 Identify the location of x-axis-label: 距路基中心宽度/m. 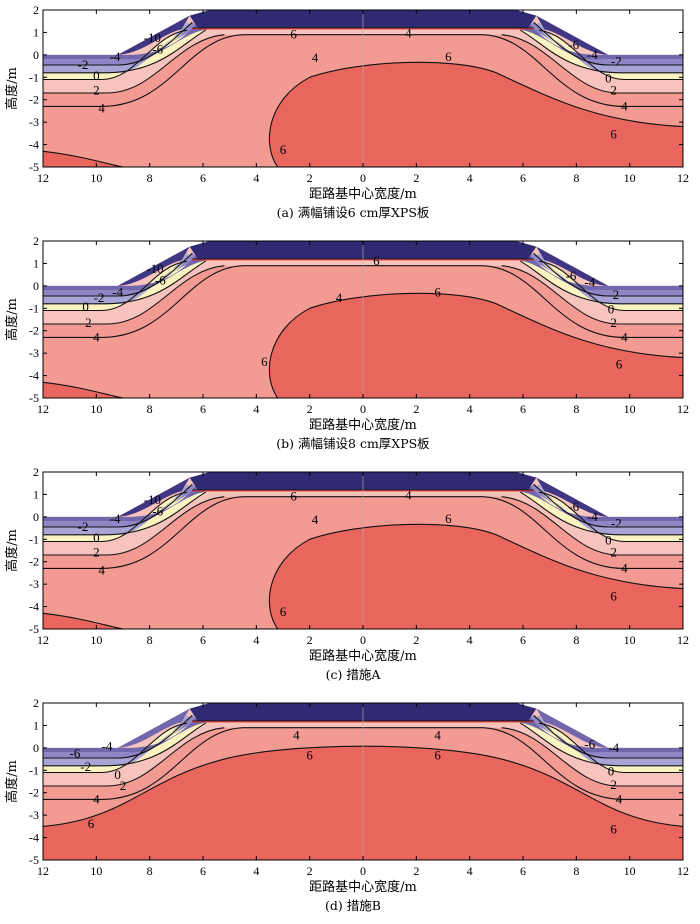
(363, 656).